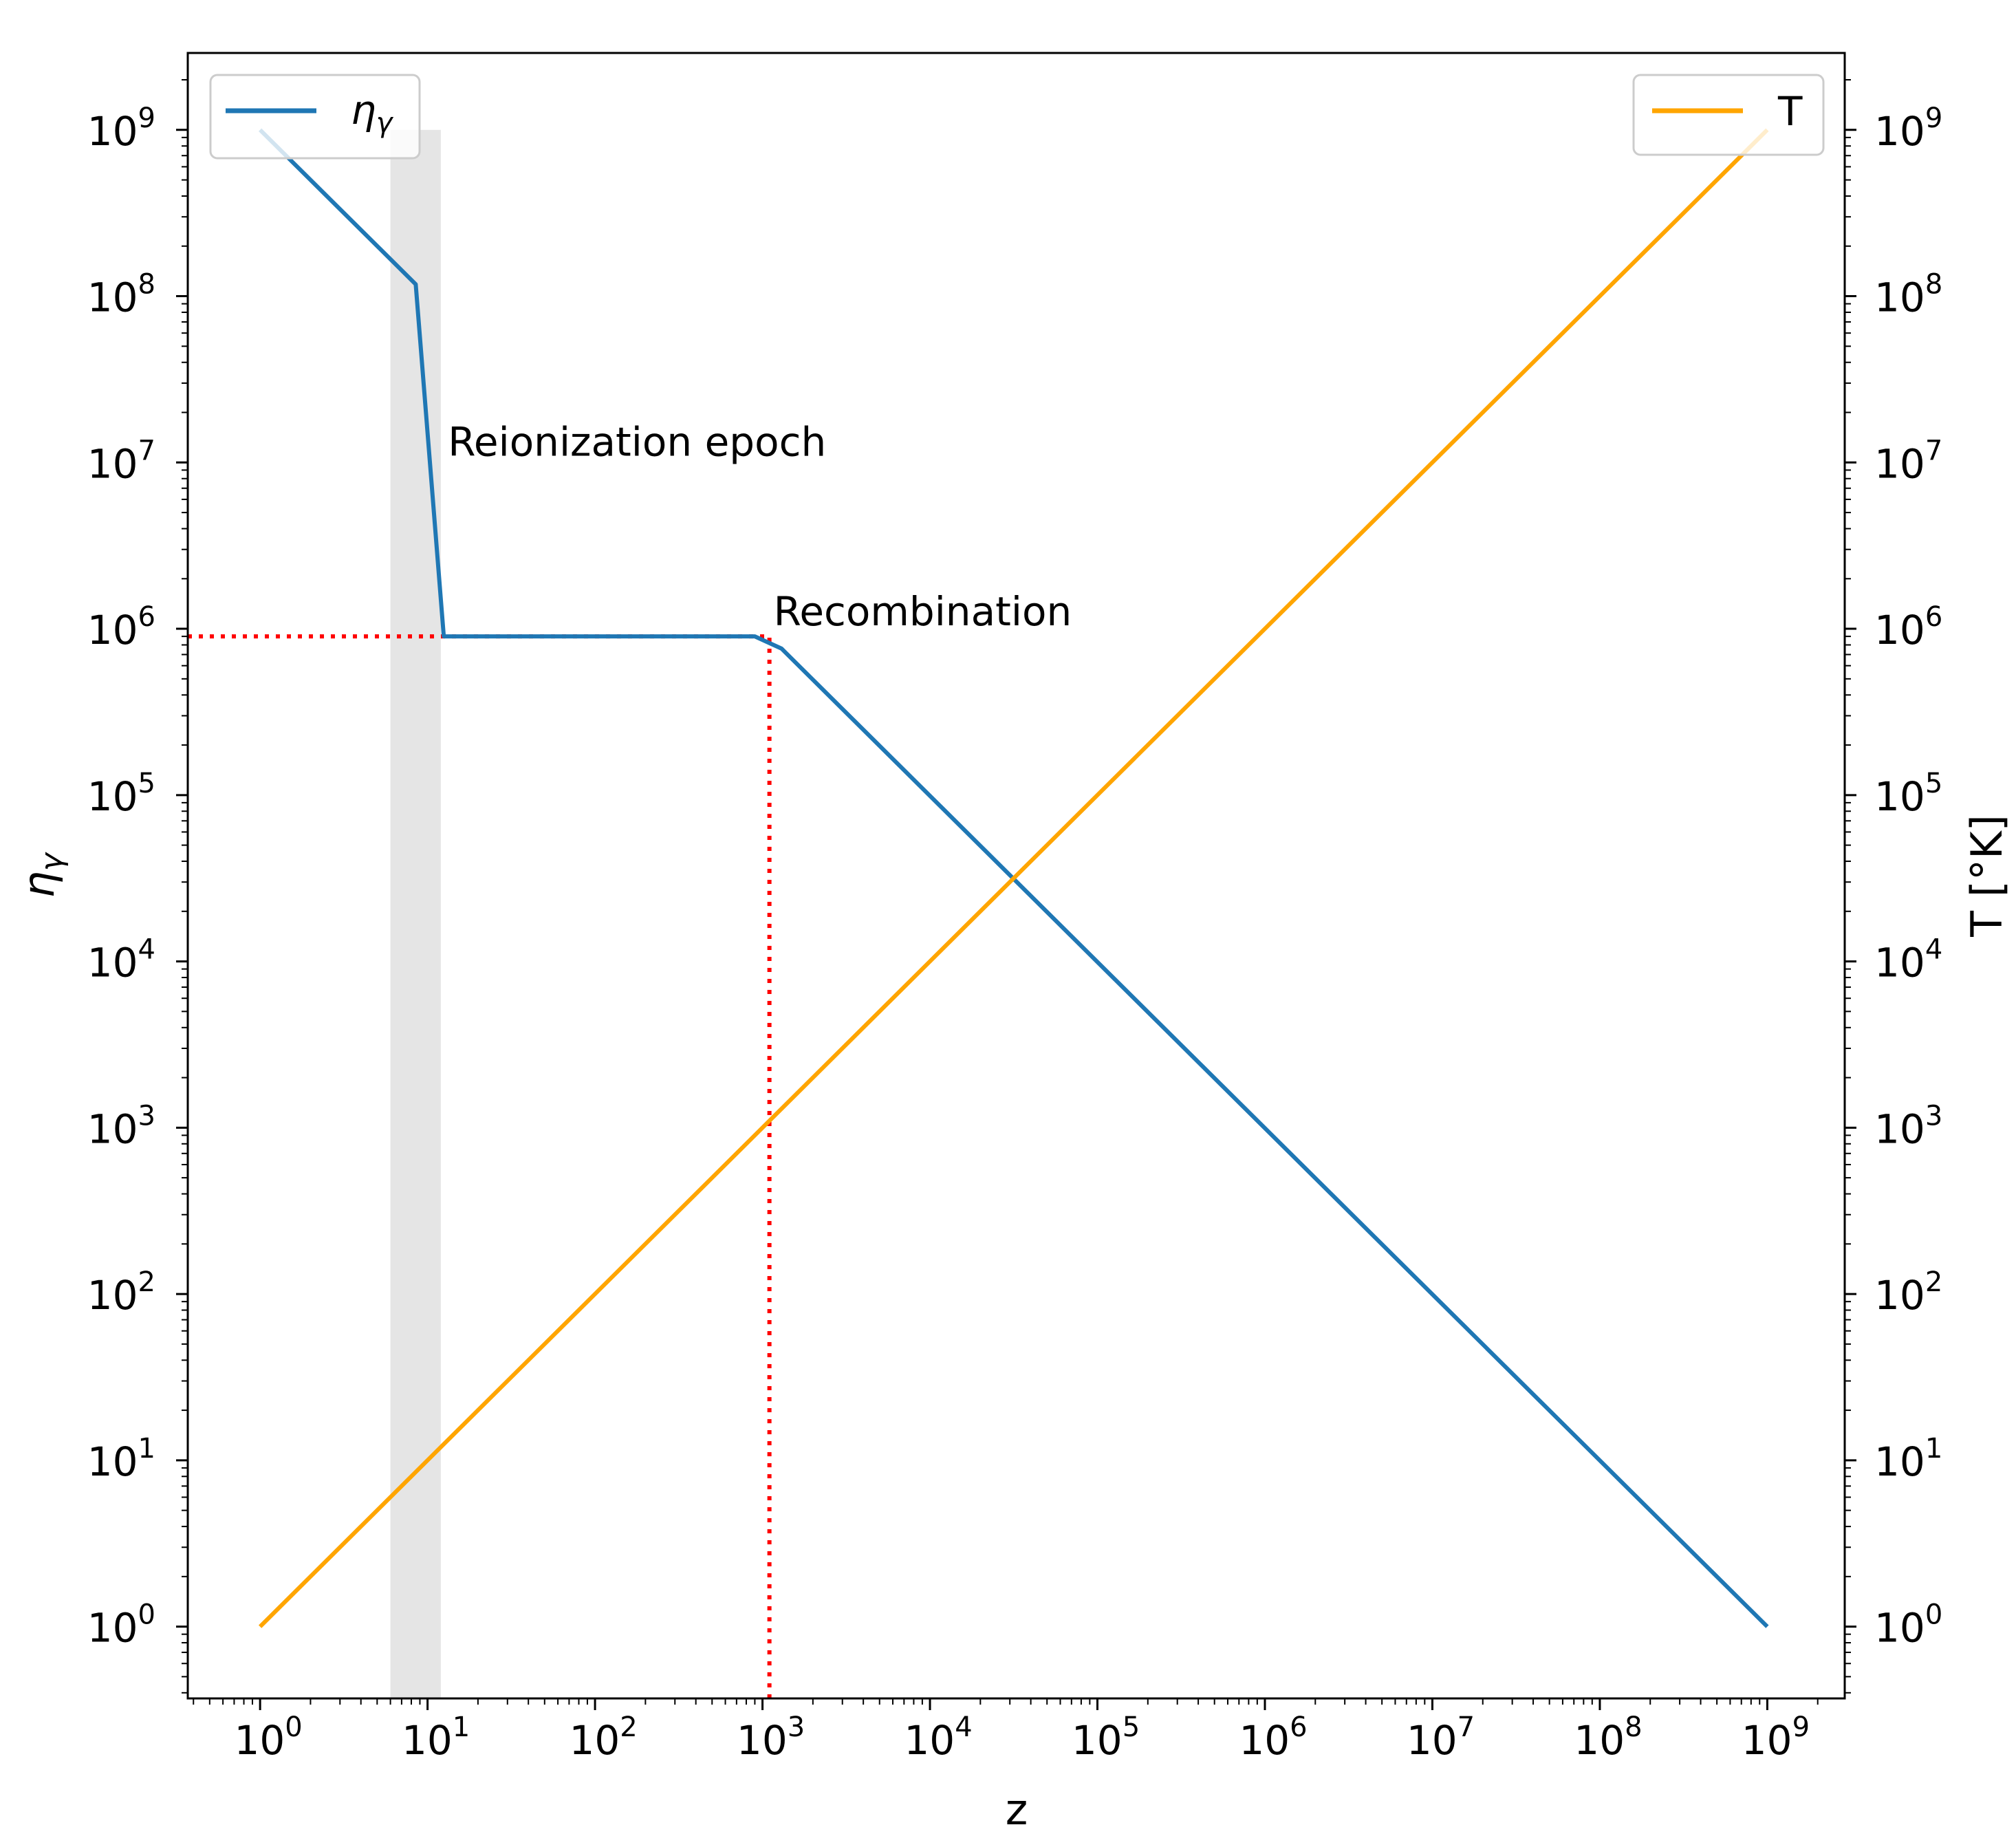 This screenshot has width=2016, height=1836. What do you see at coordinates (1934, 450) in the screenshot?
I see `y-tick-label-right-exponent: 7` at bounding box center [1934, 450].